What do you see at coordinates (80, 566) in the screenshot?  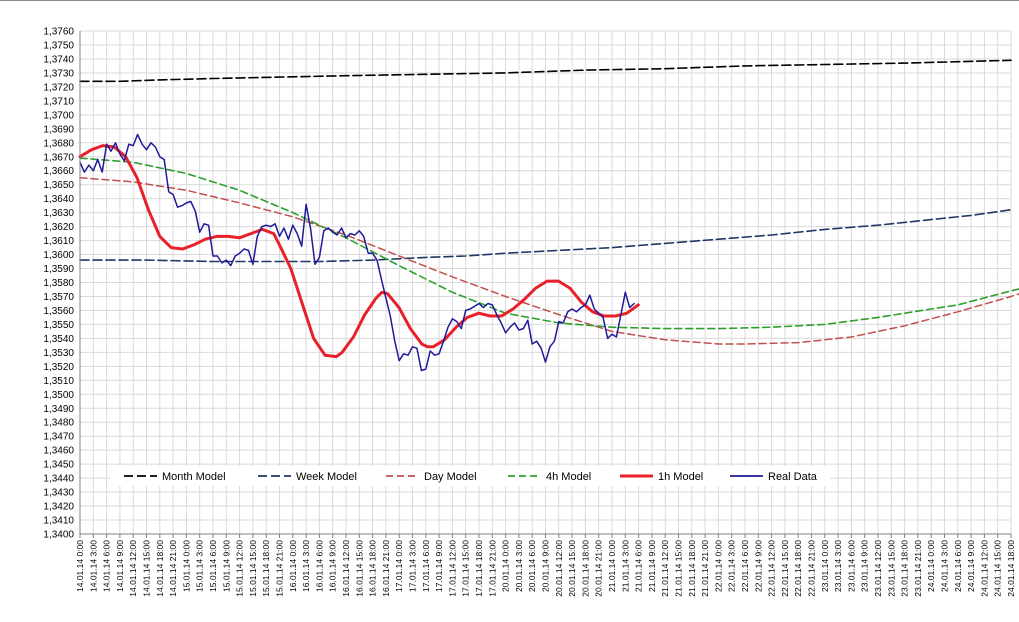 I see `x-tick-label: 14.01.14 0:00` at bounding box center [80, 566].